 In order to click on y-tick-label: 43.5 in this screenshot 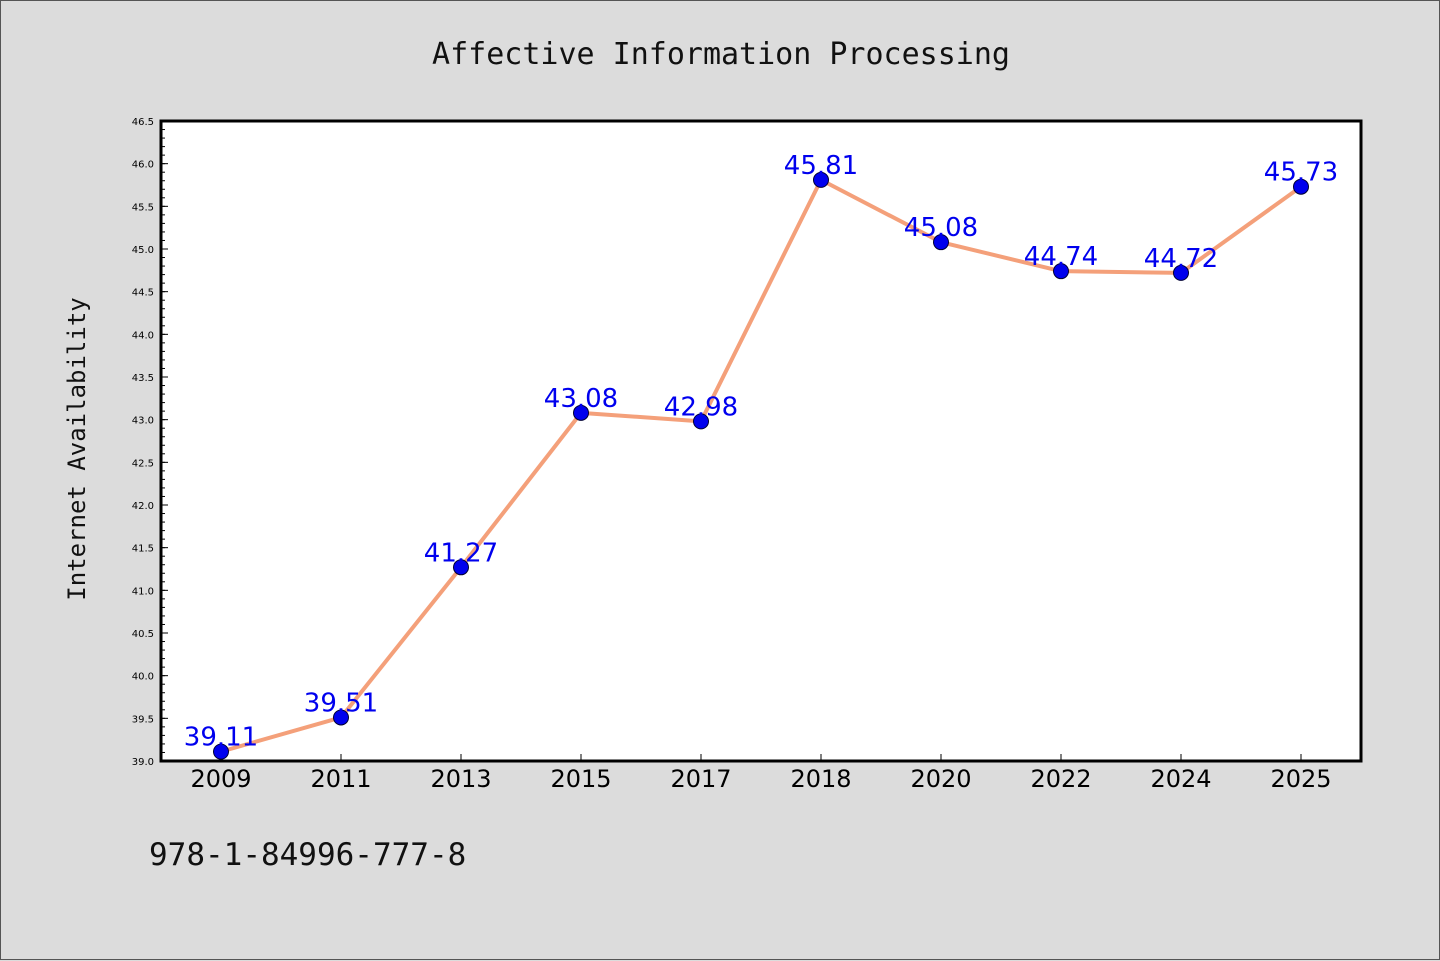, I will do `click(143, 378)`.